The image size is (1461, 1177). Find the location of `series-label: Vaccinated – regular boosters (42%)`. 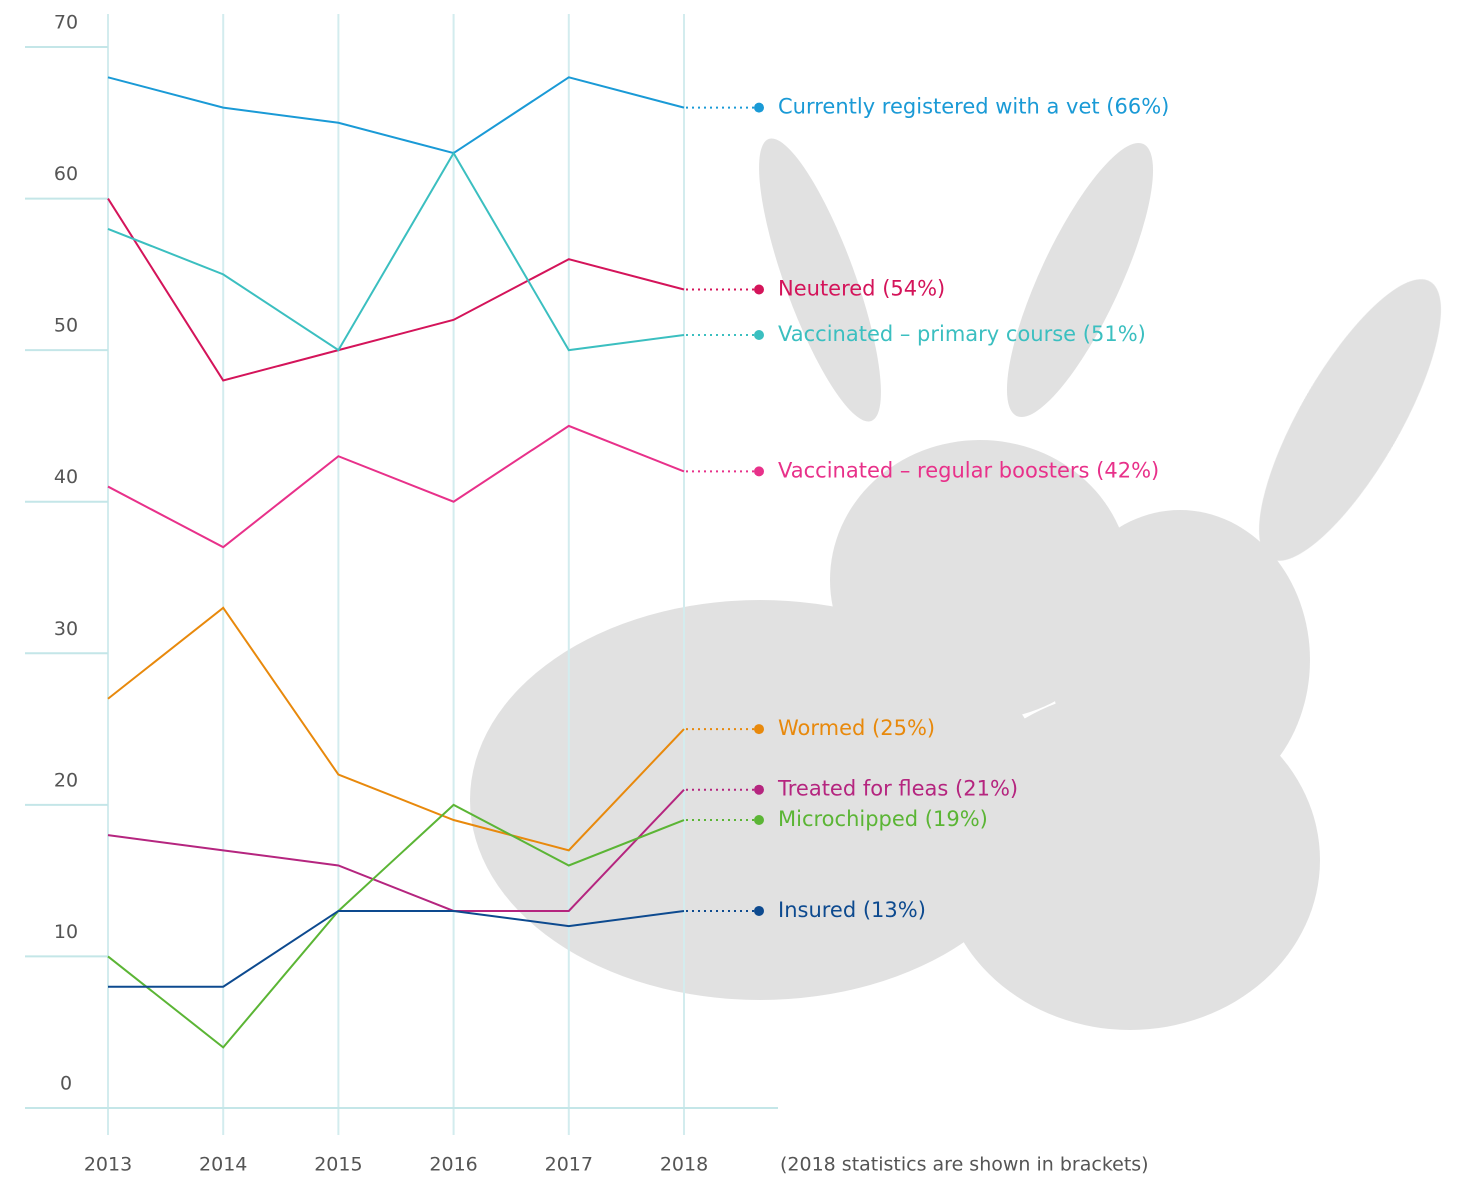

series-label: Vaccinated – regular boosters (42%) is located at coordinates (968, 470).